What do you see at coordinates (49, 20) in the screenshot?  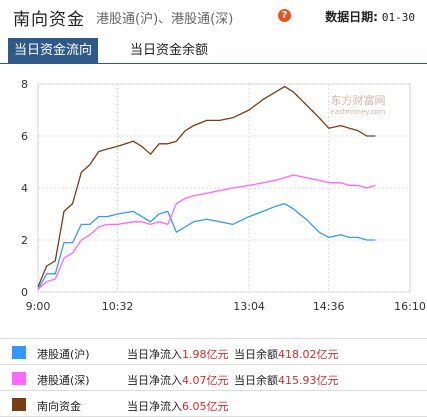 I see `page-title: 南向资金` at bounding box center [49, 20].